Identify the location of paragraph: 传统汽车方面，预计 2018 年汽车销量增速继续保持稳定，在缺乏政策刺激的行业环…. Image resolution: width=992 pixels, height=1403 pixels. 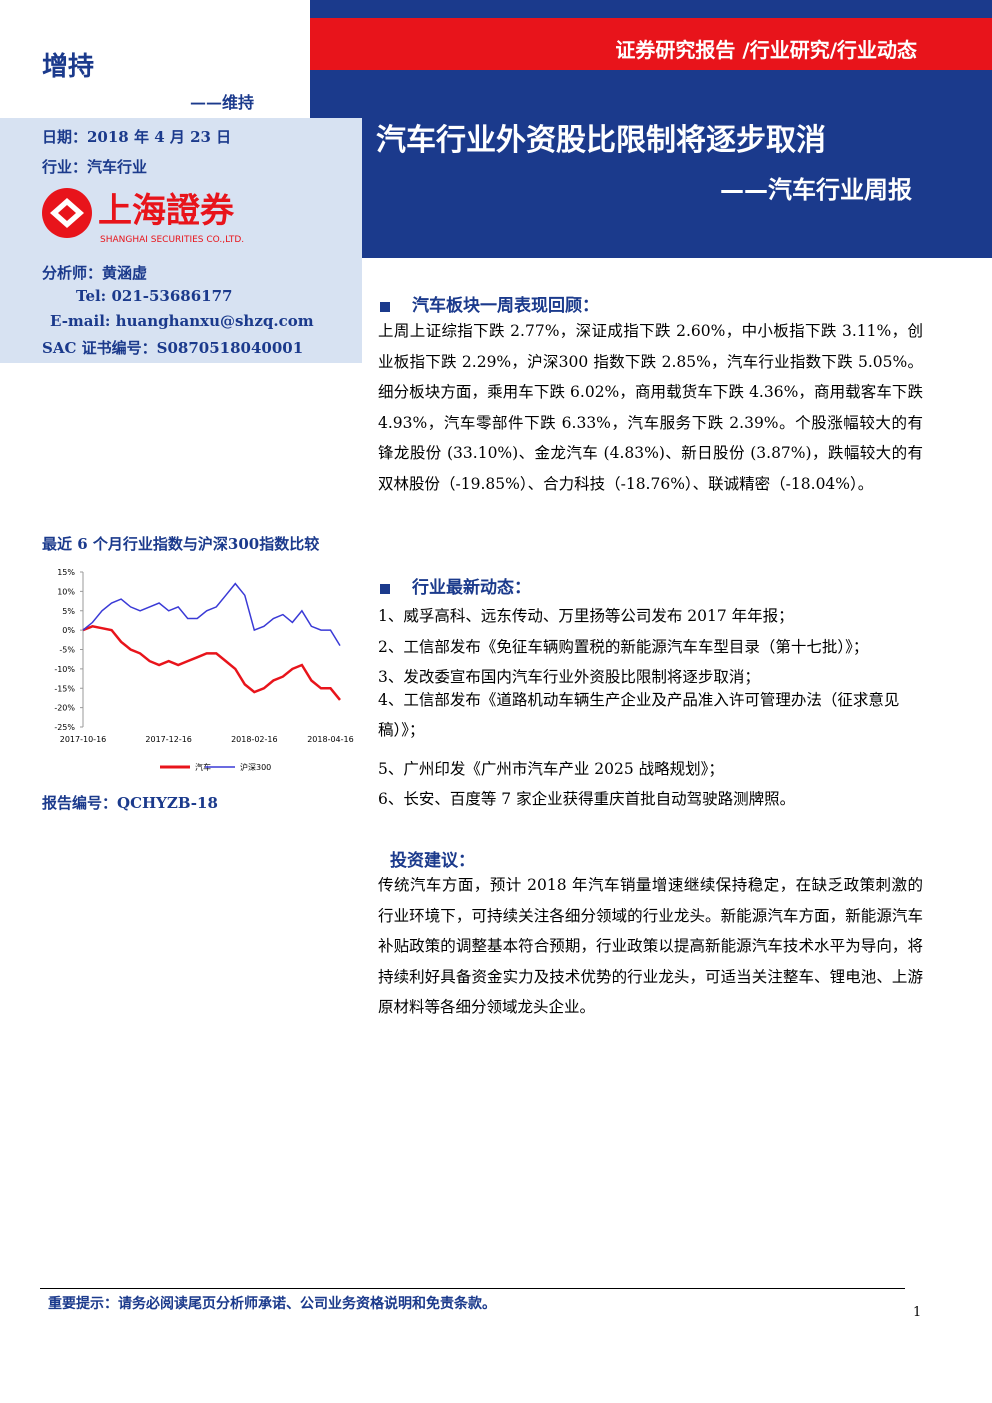
(650, 946).